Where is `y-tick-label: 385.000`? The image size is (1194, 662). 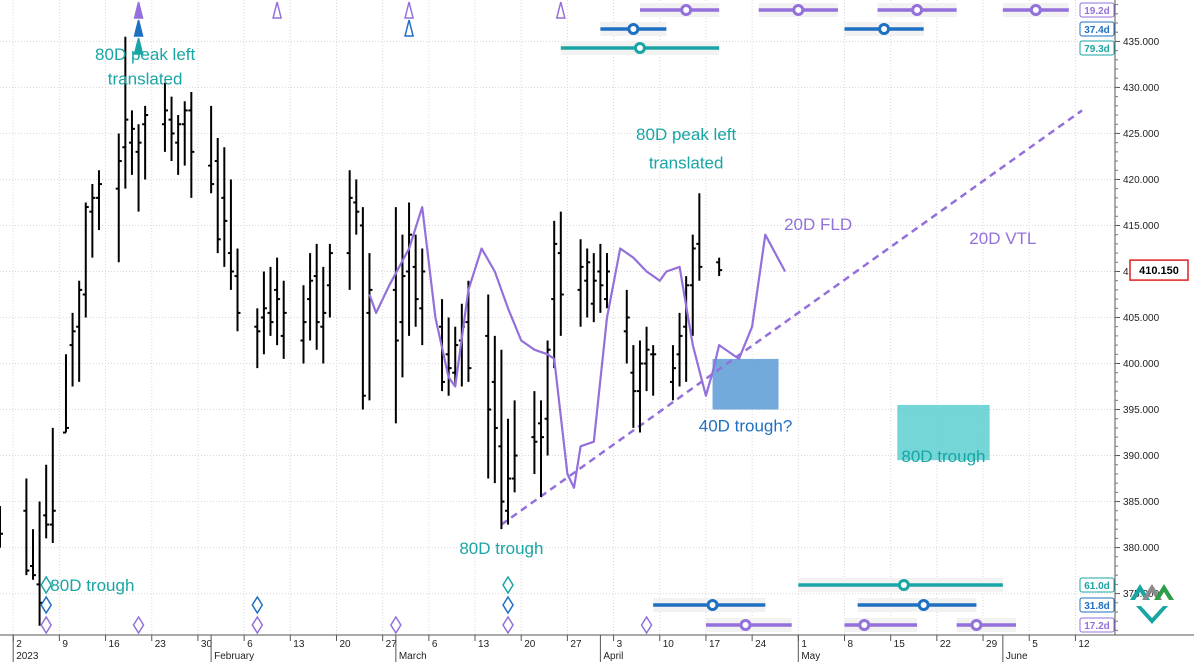
y-tick-label: 385.000 is located at coordinates (1141, 502).